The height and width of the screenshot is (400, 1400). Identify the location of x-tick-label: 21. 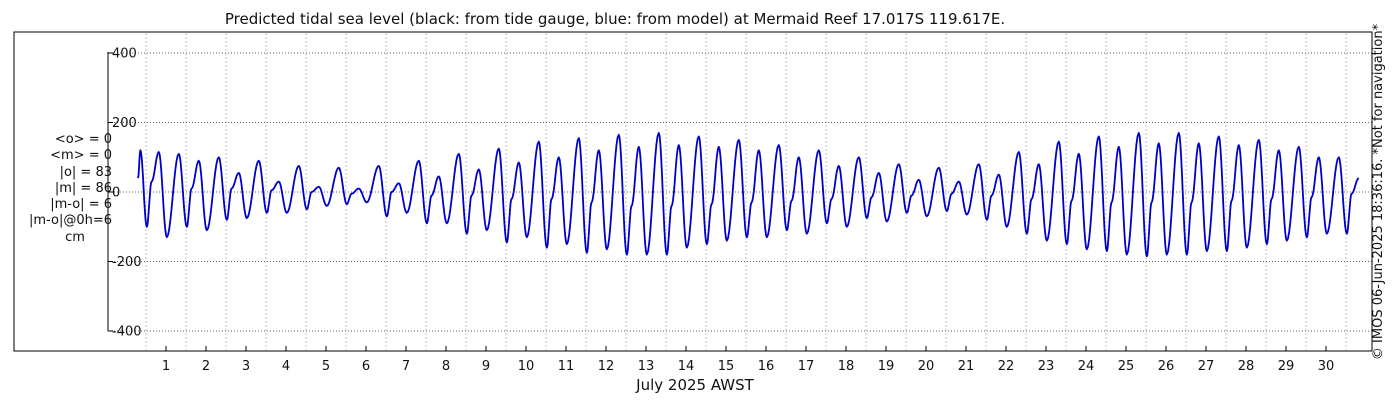
(966, 366).